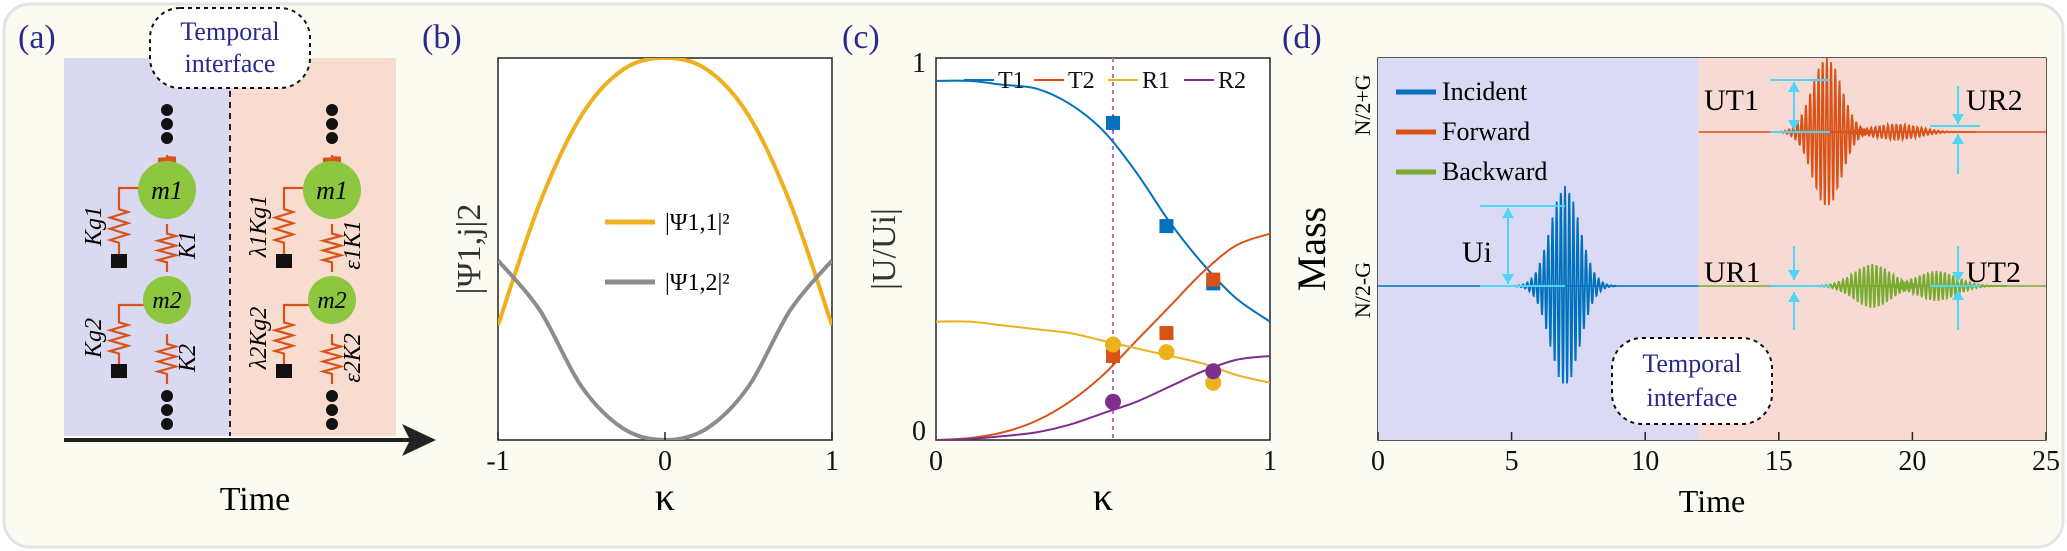 This screenshot has height=551, width=2067. What do you see at coordinates (1958, 119) in the screenshot?
I see `ur2-arrow-down-head` at bounding box center [1958, 119].